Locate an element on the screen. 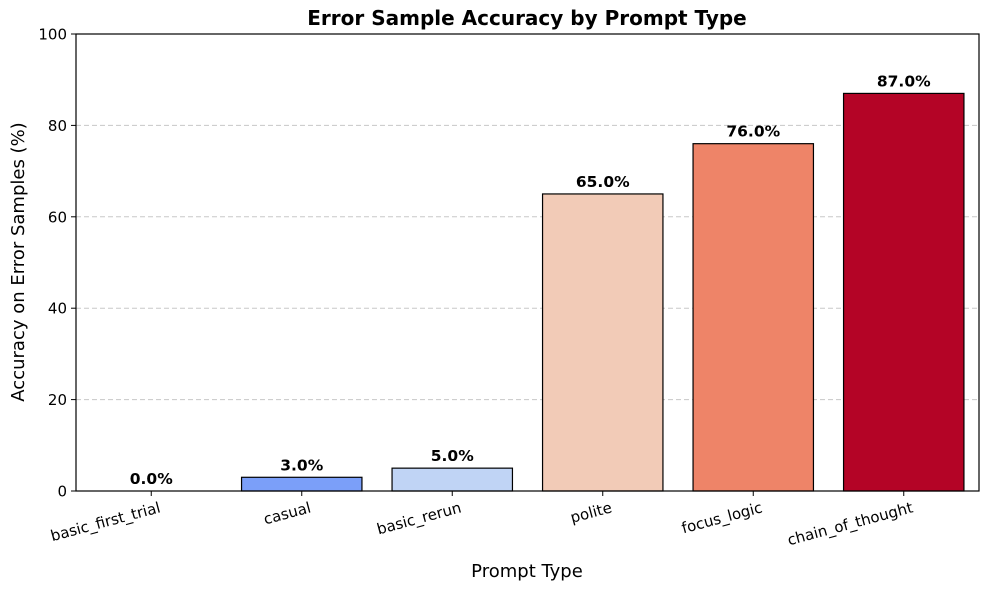 Image resolution: width=989 pixels, height=590 pixels. y-tick-label: 80 is located at coordinates (57, 126).